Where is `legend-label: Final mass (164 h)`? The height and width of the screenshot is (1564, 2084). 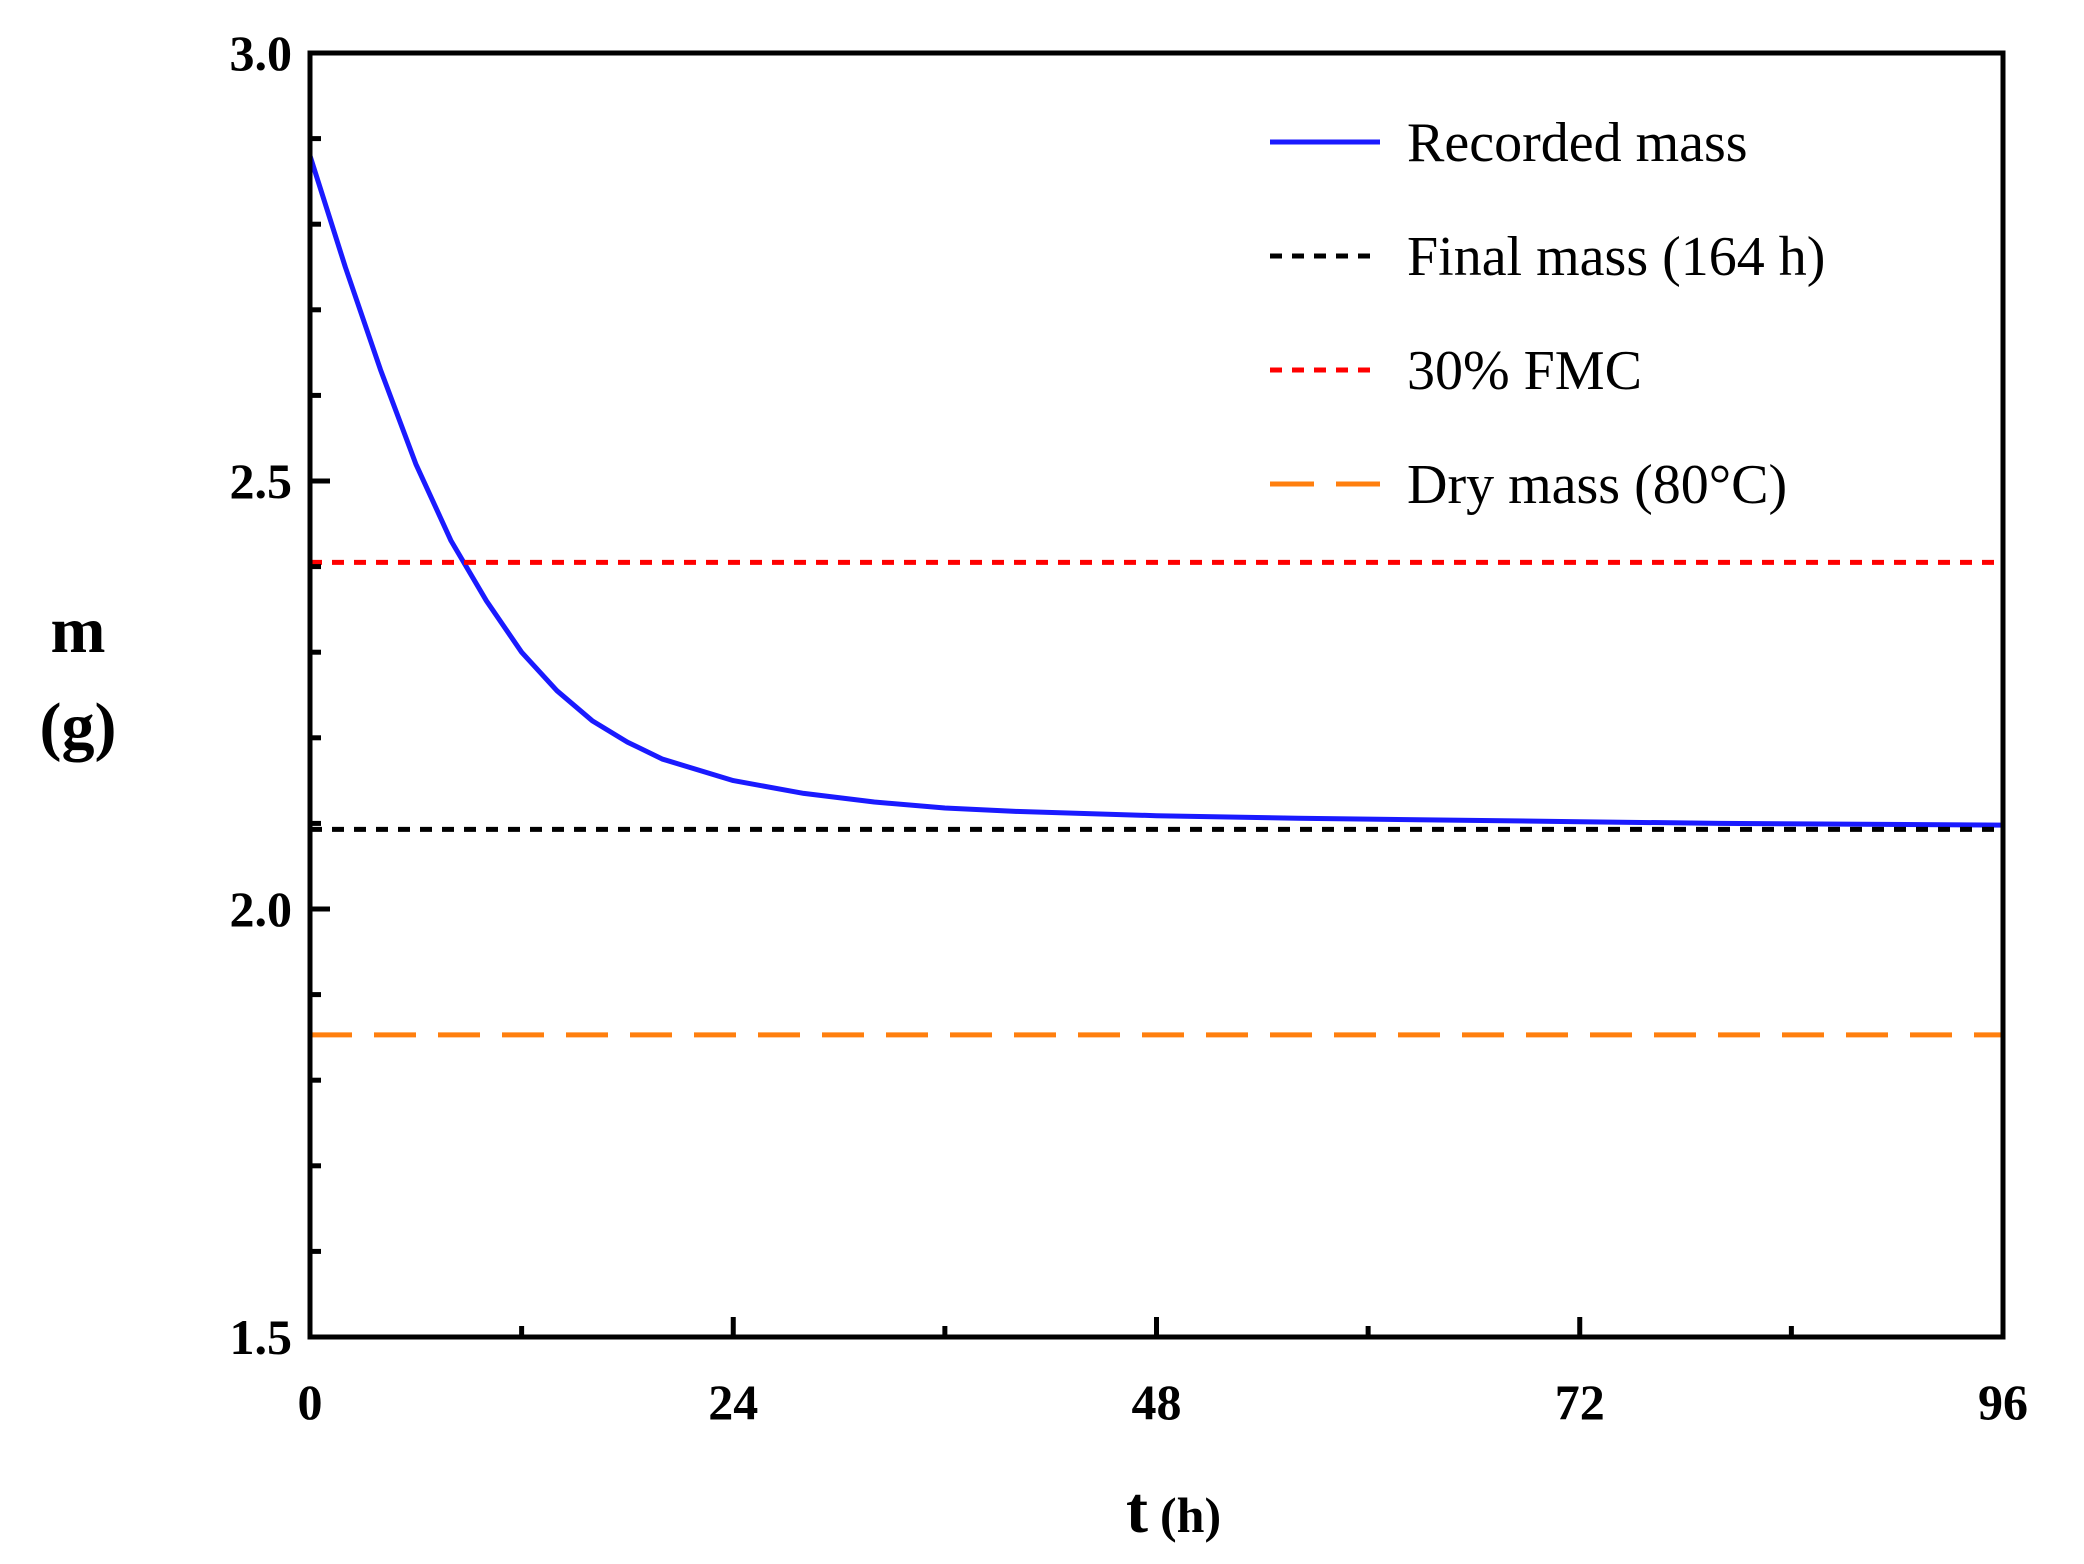 legend-label: Final mass (164 h) is located at coordinates (1616, 257).